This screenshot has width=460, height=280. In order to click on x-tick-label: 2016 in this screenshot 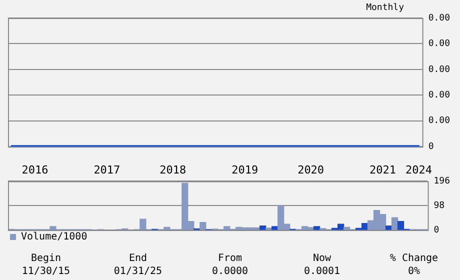, I will do `click(35, 169)`.